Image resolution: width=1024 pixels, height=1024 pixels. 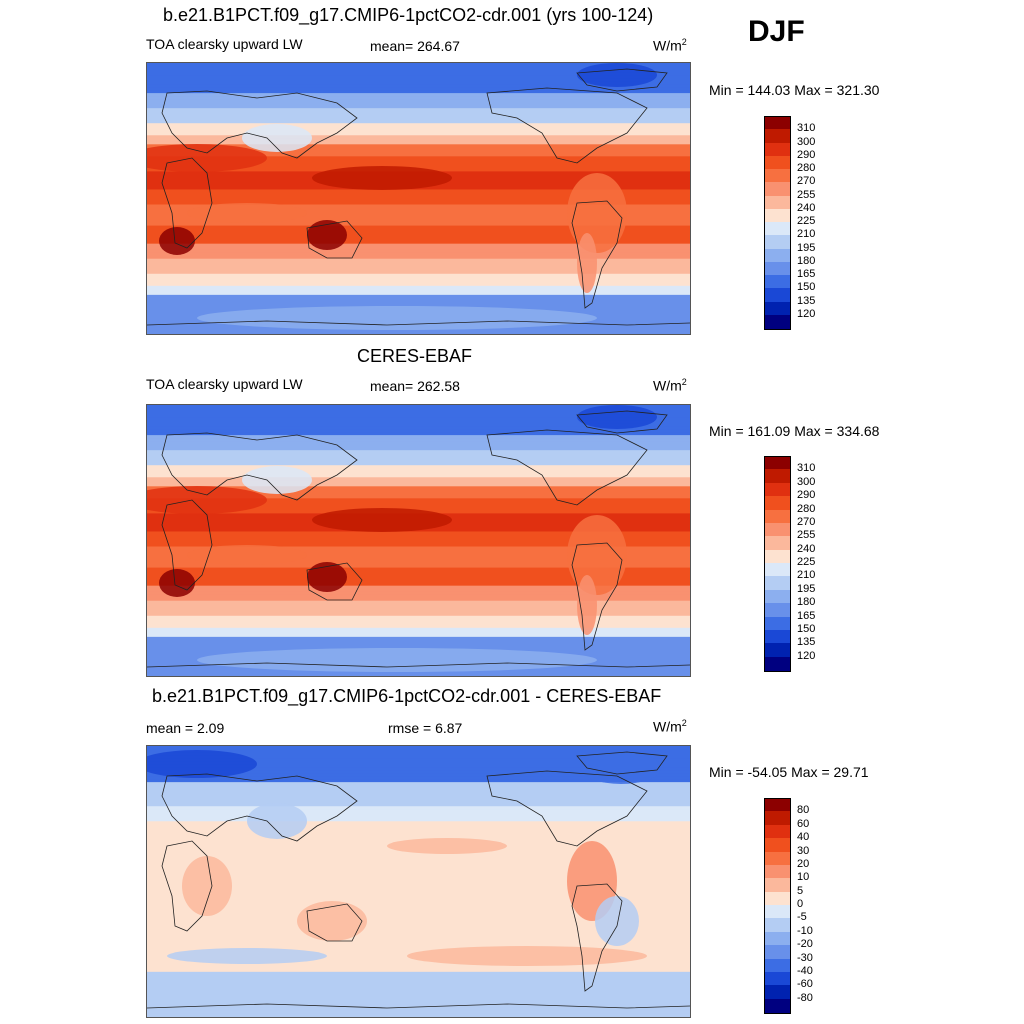 What do you see at coordinates (803, 877) in the screenshot?
I see `colorbar-tick-label: 10` at bounding box center [803, 877].